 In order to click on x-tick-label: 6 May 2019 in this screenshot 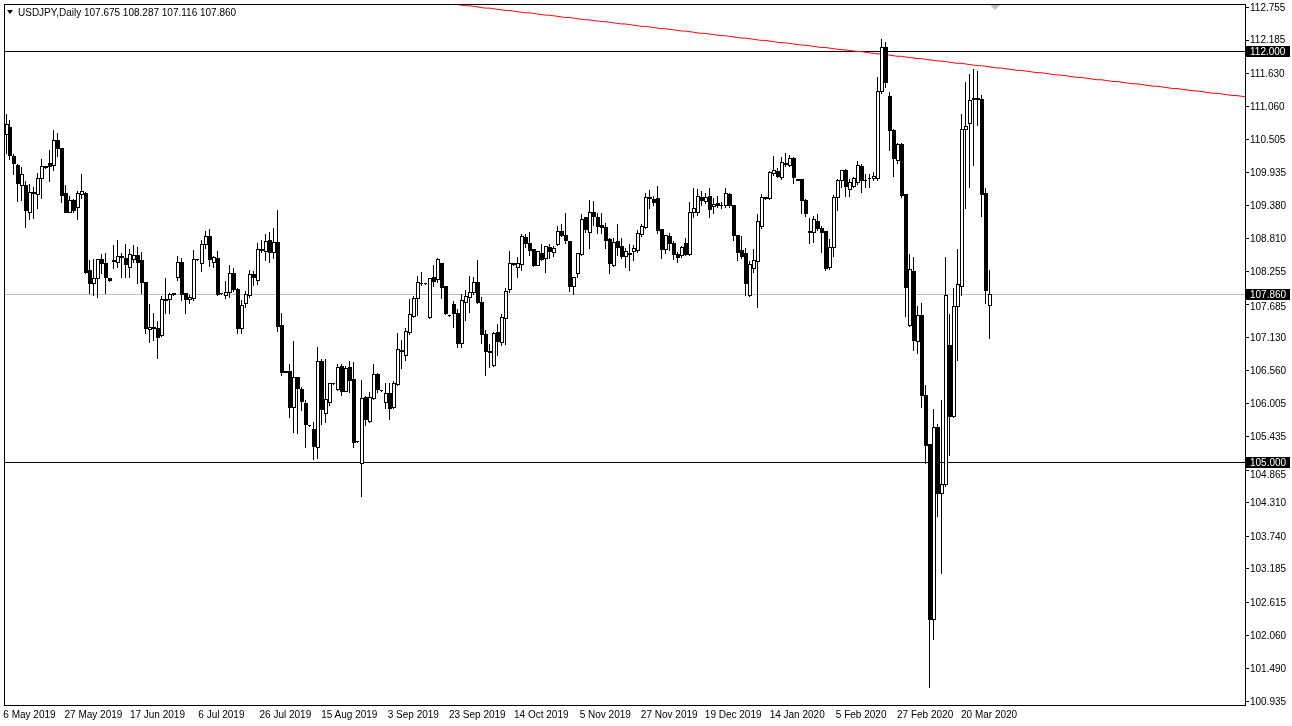, I will do `click(30, 714)`.